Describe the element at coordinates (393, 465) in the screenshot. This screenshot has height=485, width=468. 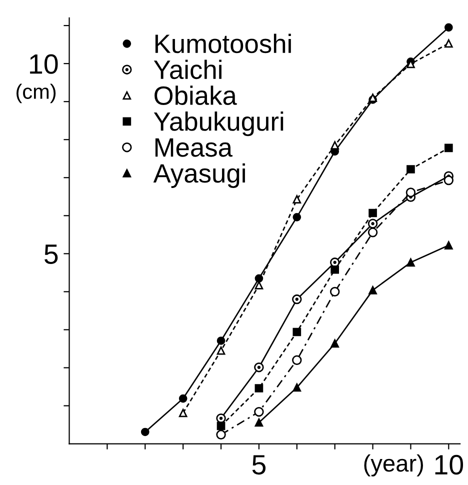
I see `x-axis-title: (year)` at that location.